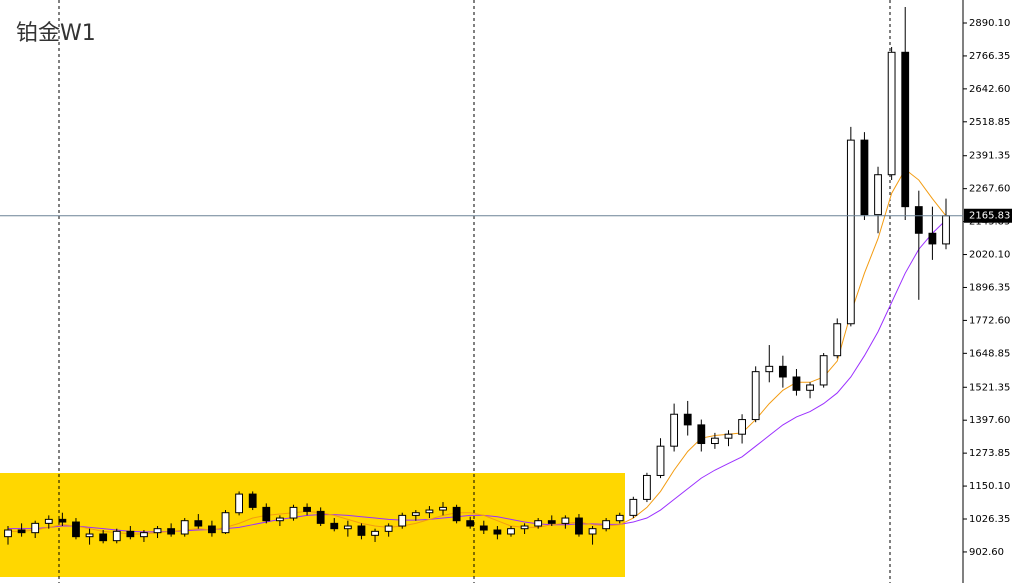  What do you see at coordinates (989, 89) in the screenshot?
I see `y-tick-label: 2642.60` at bounding box center [989, 89].